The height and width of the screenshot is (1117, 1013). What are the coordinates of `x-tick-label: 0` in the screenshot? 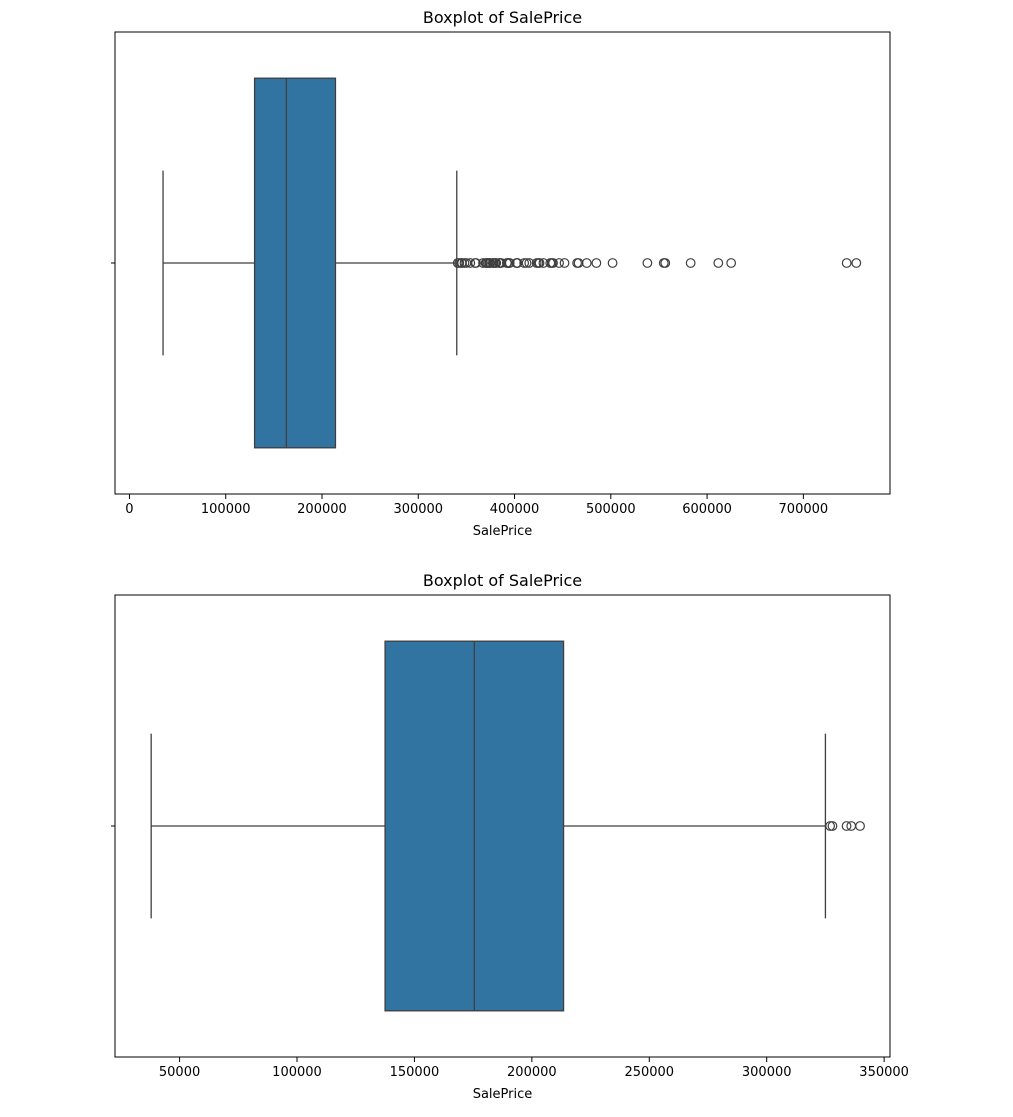 It's located at (129, 509).